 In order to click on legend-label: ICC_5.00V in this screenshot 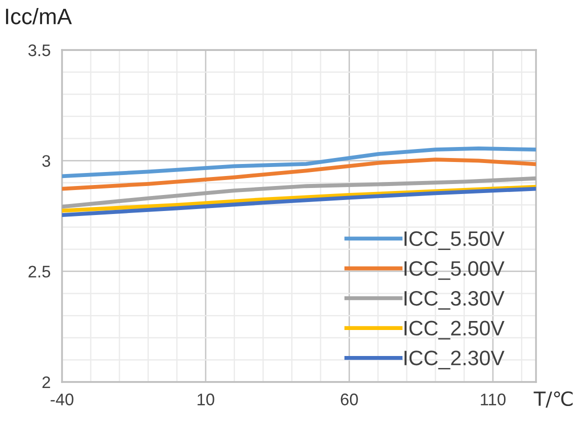, I will do `click(454, 270)`.